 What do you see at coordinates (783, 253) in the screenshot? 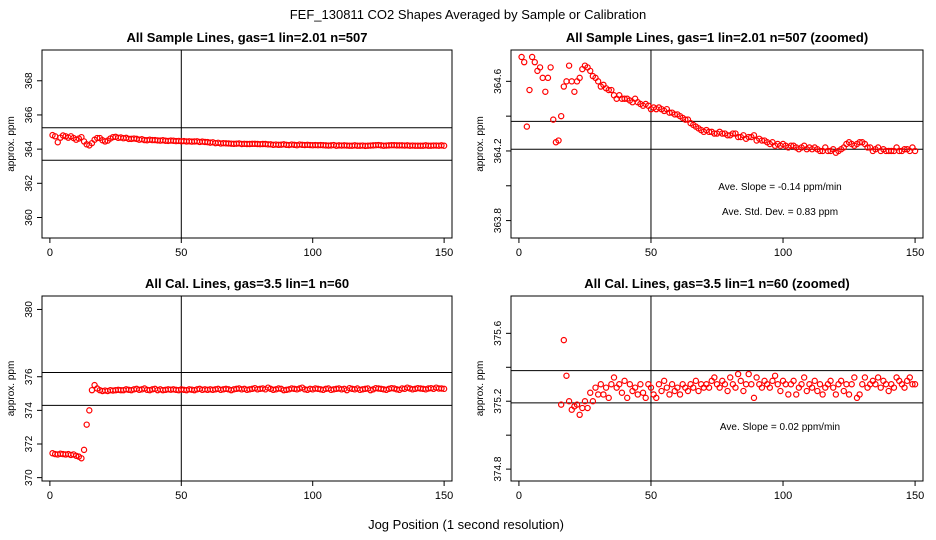
I see `x-tick-label: 100` at bounding box center [783, 253].